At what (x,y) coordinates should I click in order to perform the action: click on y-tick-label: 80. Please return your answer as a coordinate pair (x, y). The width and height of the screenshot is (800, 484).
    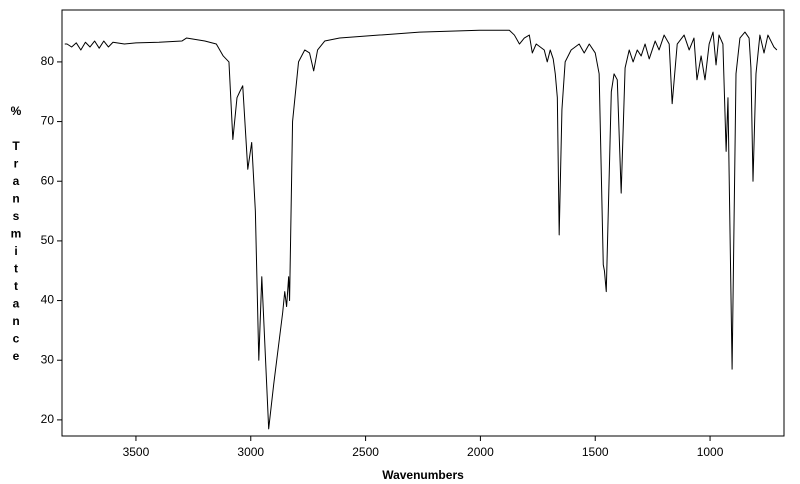
    Looking at the image, I should click on (48, 61).